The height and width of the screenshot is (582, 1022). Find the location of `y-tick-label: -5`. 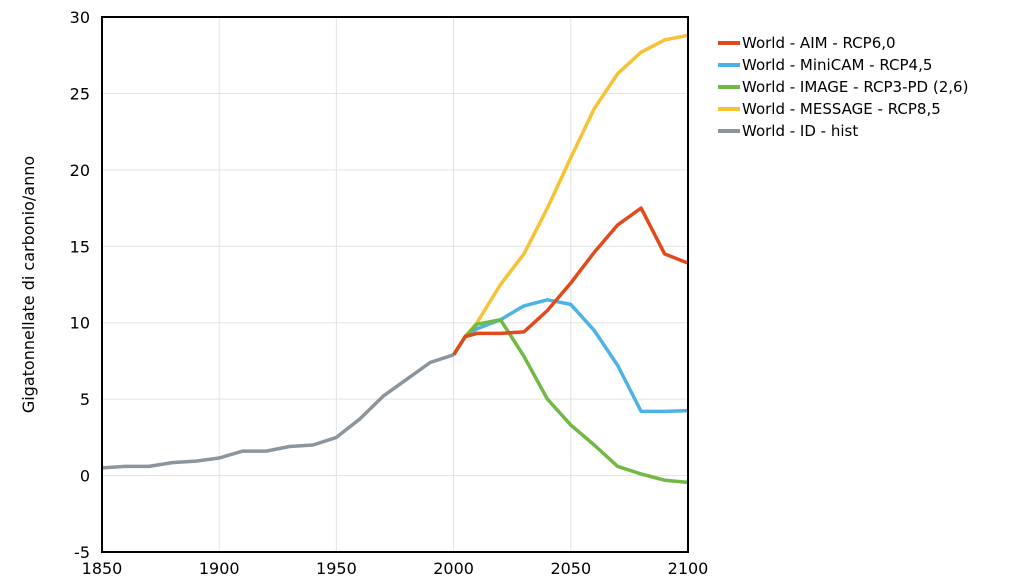

y-tick-label: -5 is located at coordinates (82, 552).